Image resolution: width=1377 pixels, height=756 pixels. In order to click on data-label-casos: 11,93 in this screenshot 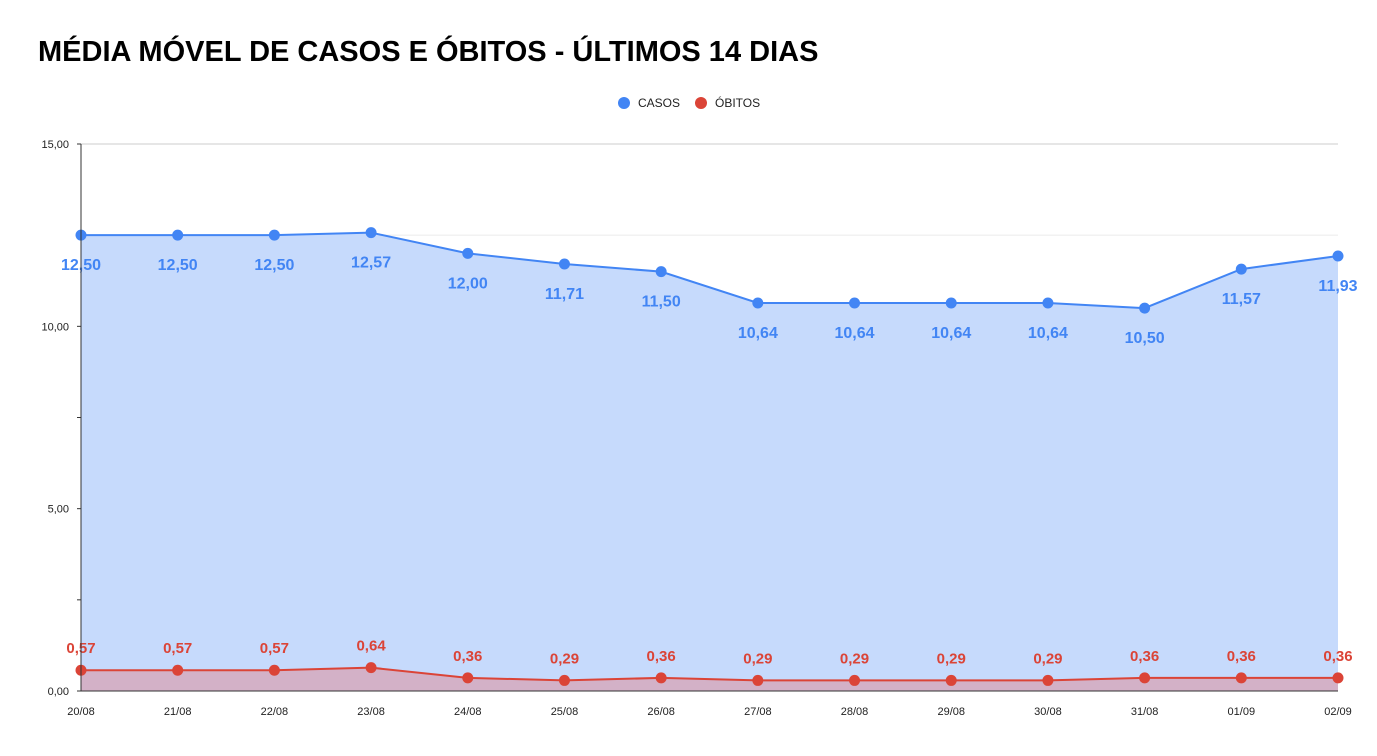, I will do `click(1337, 286)`.